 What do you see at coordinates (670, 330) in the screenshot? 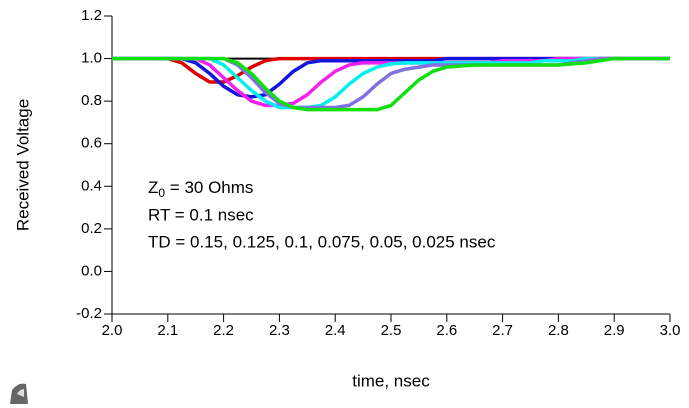
I see `x-tick-label: 3.0` at bounding box center [670, 330].